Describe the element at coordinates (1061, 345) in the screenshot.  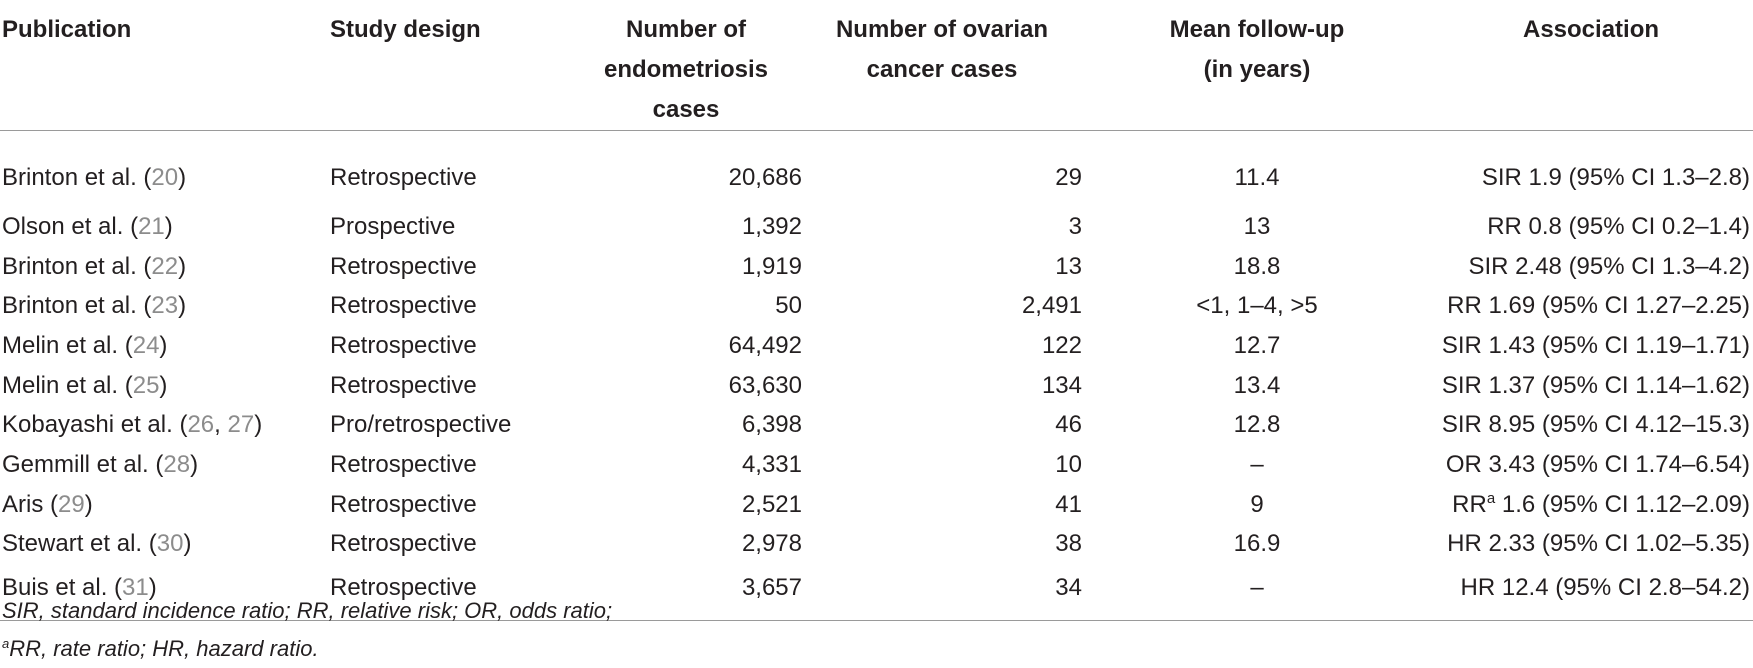
I see `cell-ovarian-cancer-cases: 122` at that location.